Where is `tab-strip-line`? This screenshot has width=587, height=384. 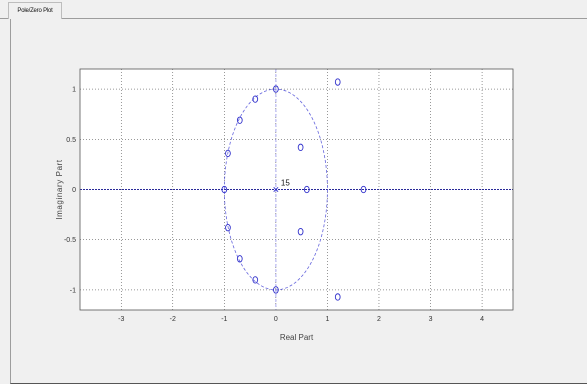 tab-strip-line is located at coordinates (293, 18).